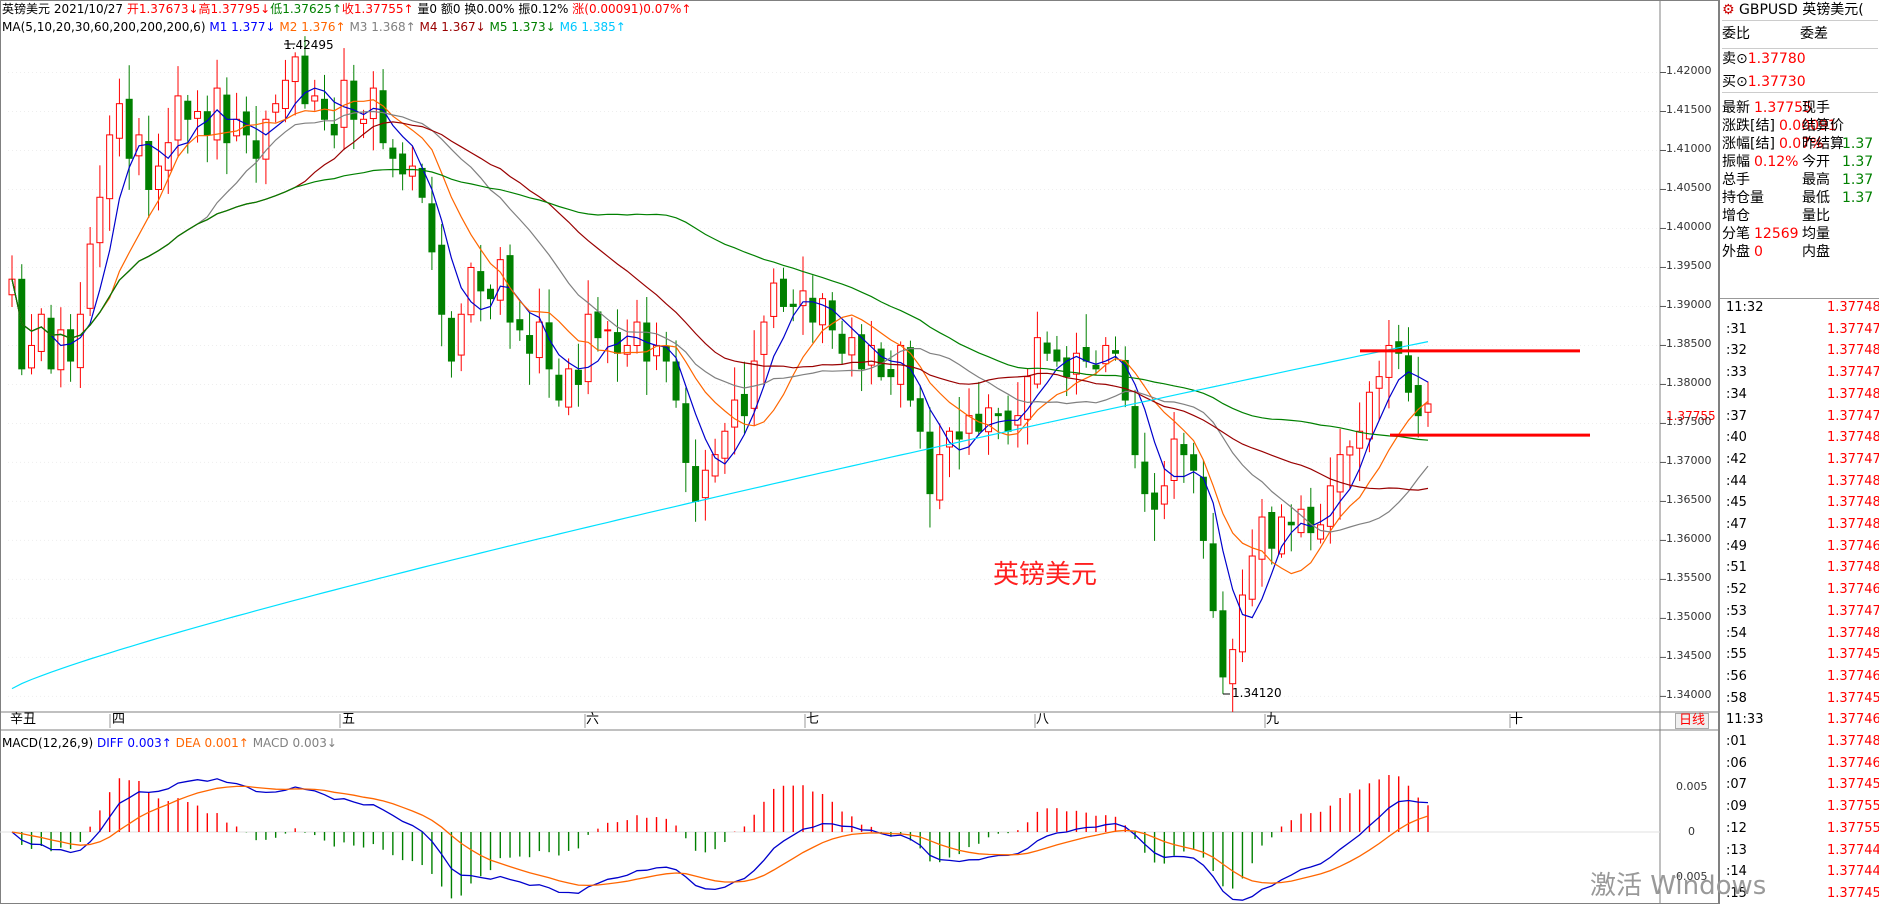 Image resolution: width=1879 pixels, height=904 pixels. Describe the element at coordinates (1689, 71) in the screenshot. I see `price-tick-label: 1.42000` at that location.